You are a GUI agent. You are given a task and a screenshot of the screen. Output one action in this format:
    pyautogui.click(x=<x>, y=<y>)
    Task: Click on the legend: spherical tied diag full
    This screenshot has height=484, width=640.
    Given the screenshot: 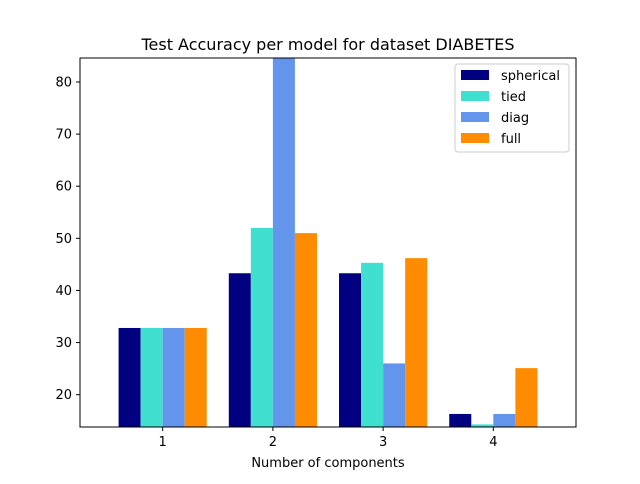 What is the action you would take?
    pyautogui.click(x=512, y=108)
    